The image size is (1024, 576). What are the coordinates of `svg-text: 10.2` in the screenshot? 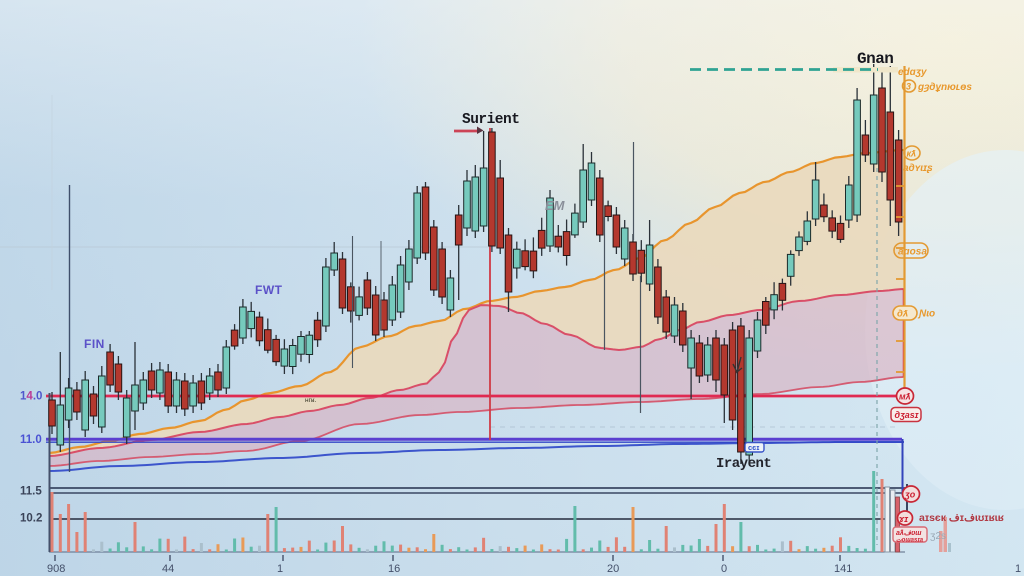 It's located at (31, 519).